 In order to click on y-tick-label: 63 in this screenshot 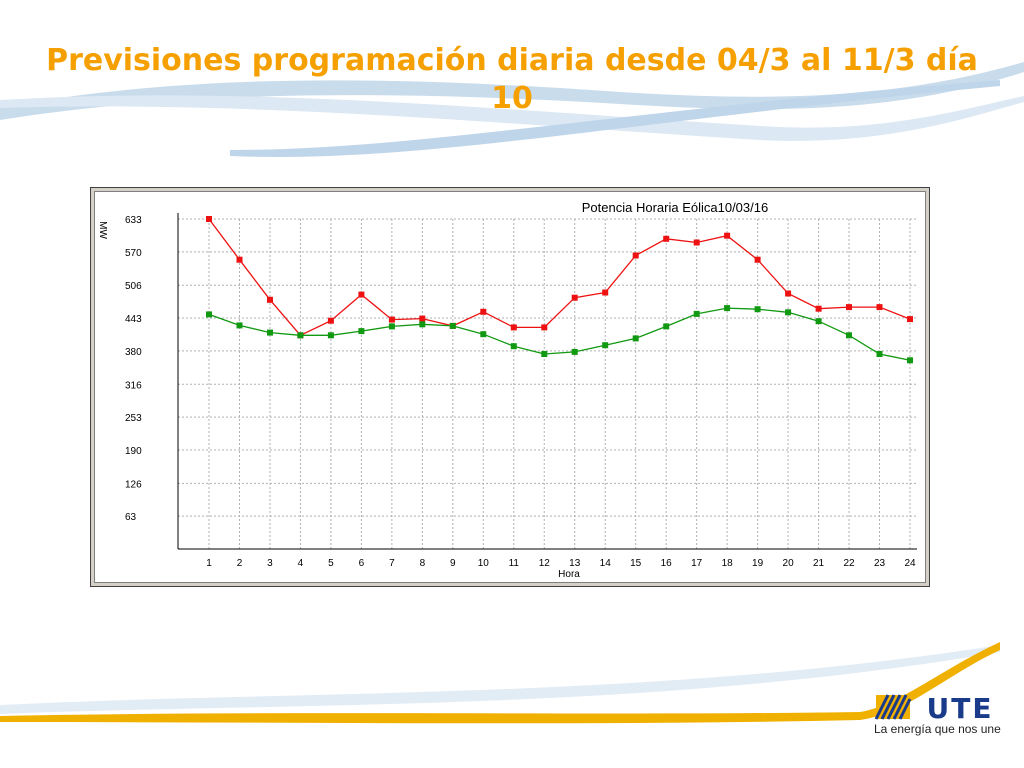, I will do `click(131, 517)`.